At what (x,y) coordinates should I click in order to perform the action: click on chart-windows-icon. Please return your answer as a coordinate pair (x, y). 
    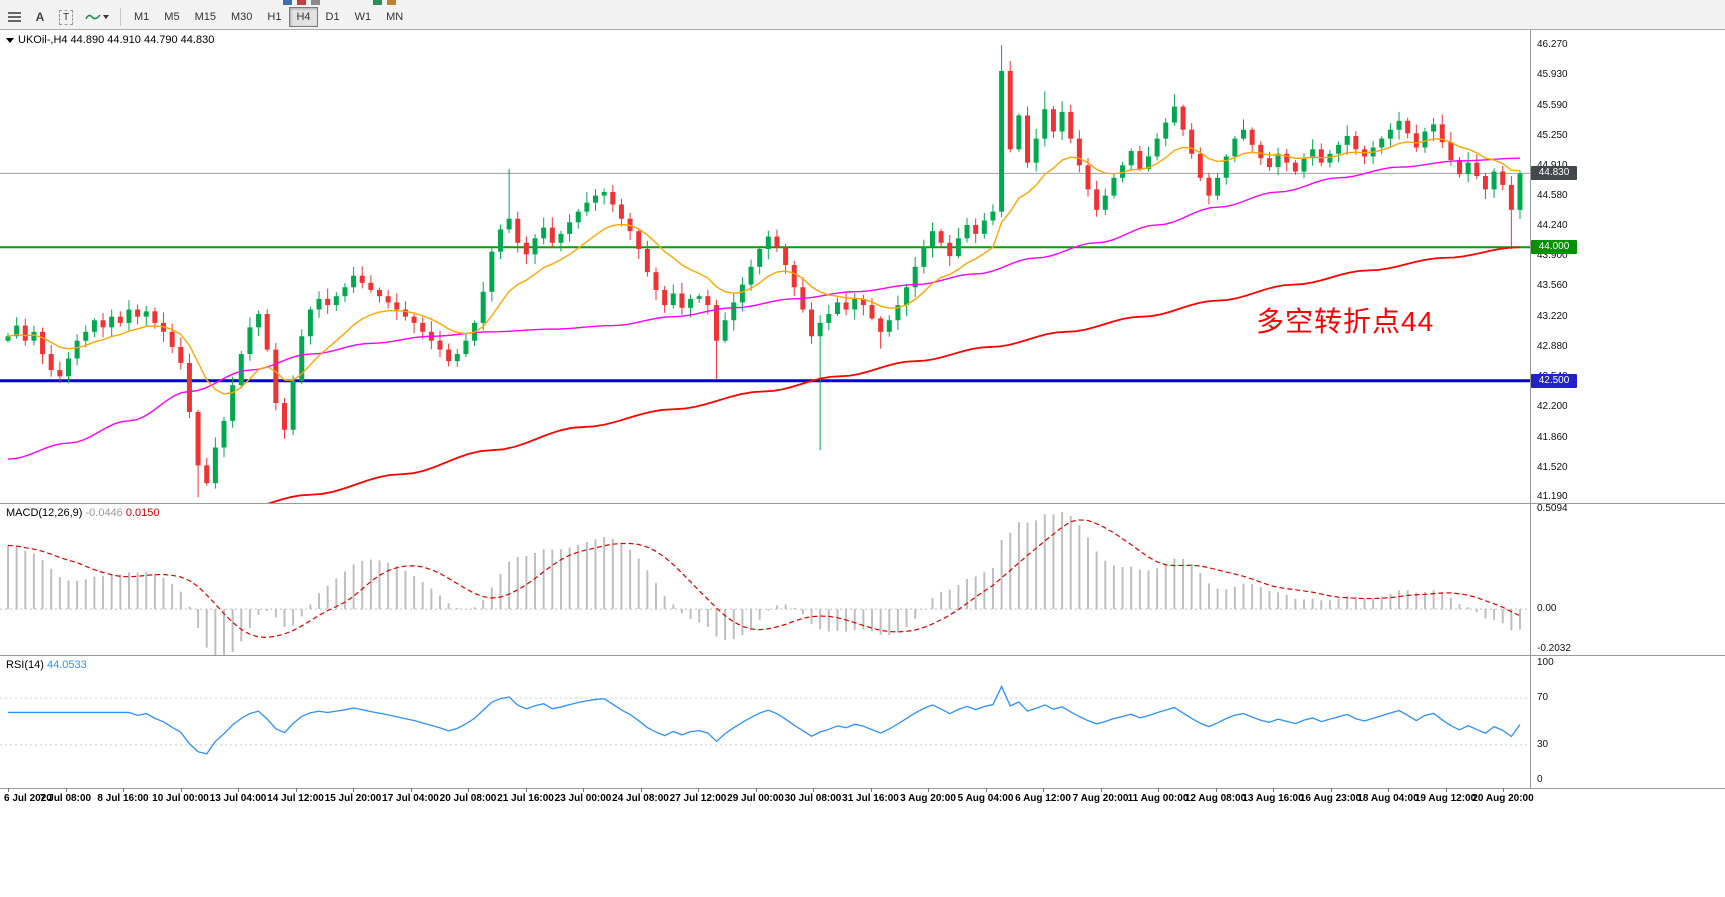
    Looking at the image, I should click on (14, 17).